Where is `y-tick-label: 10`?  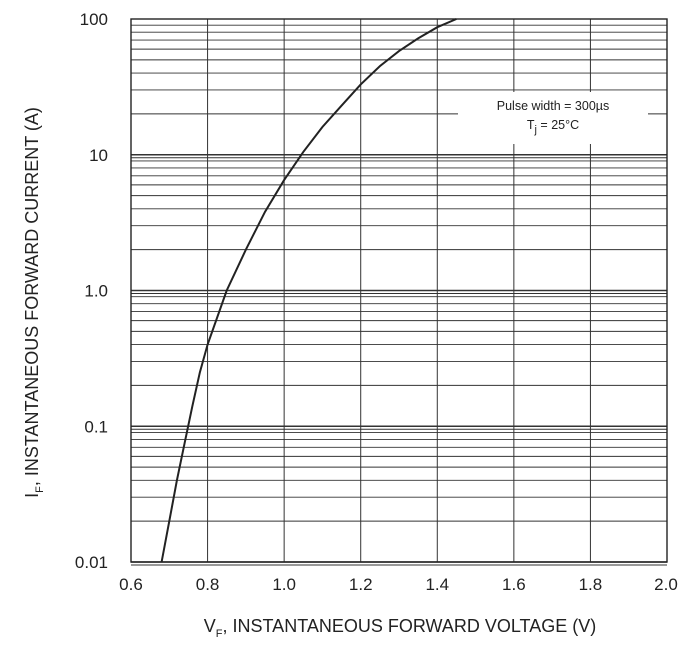
y-tick-label: 10 is located at coordinates (98, 155).